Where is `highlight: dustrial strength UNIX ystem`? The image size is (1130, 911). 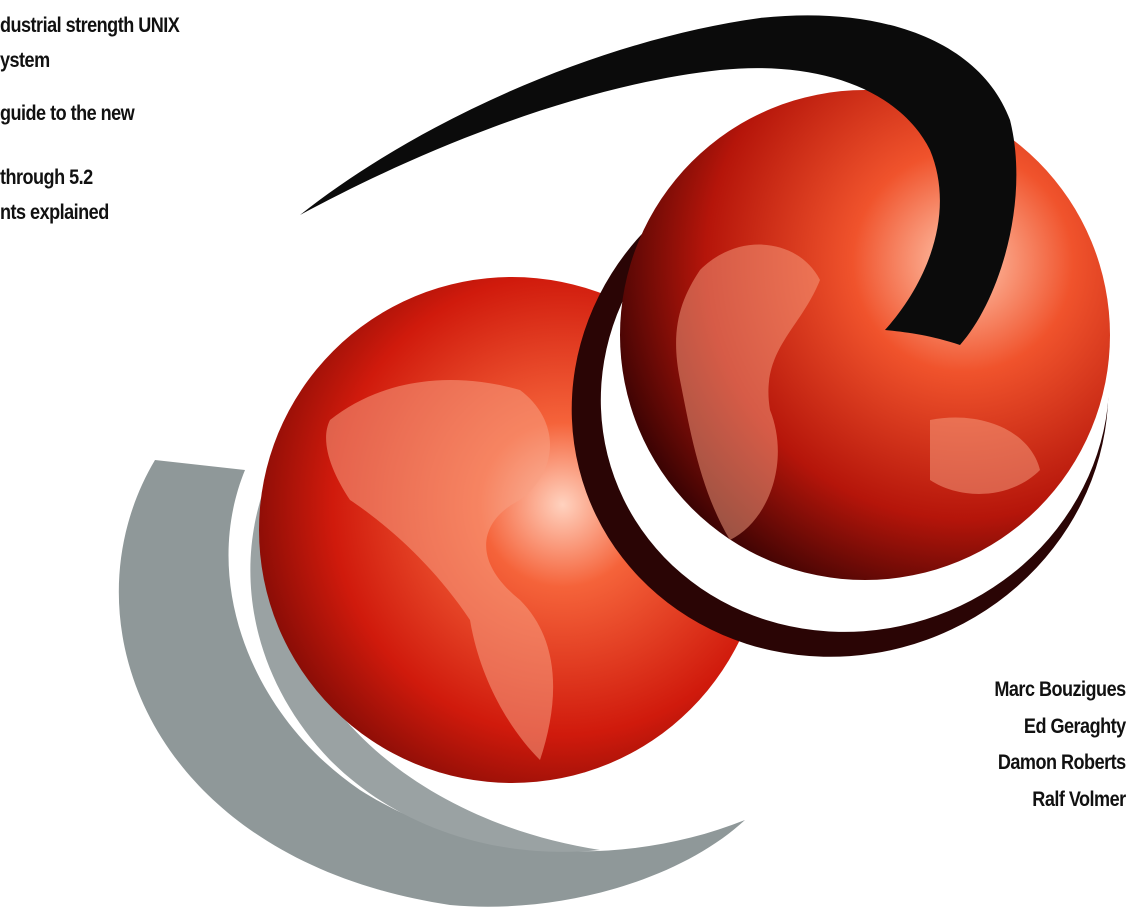
highlight: dustrial strength UNIX ystem is located at coordinates (90, 43).